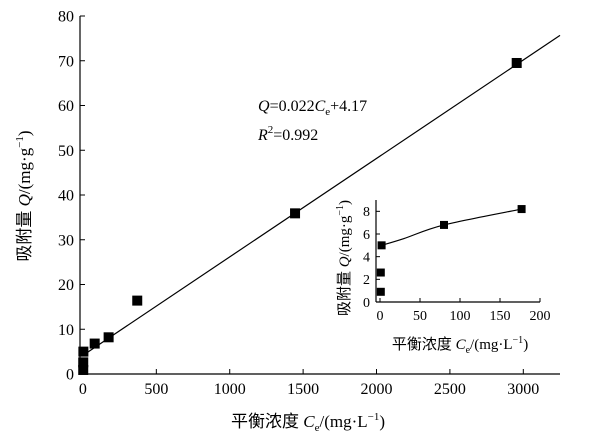  What do you see at coordinates (420, 316) in the screenshot?
I see `inset-x-tick-label: 50` at bounding box center [420, 316].